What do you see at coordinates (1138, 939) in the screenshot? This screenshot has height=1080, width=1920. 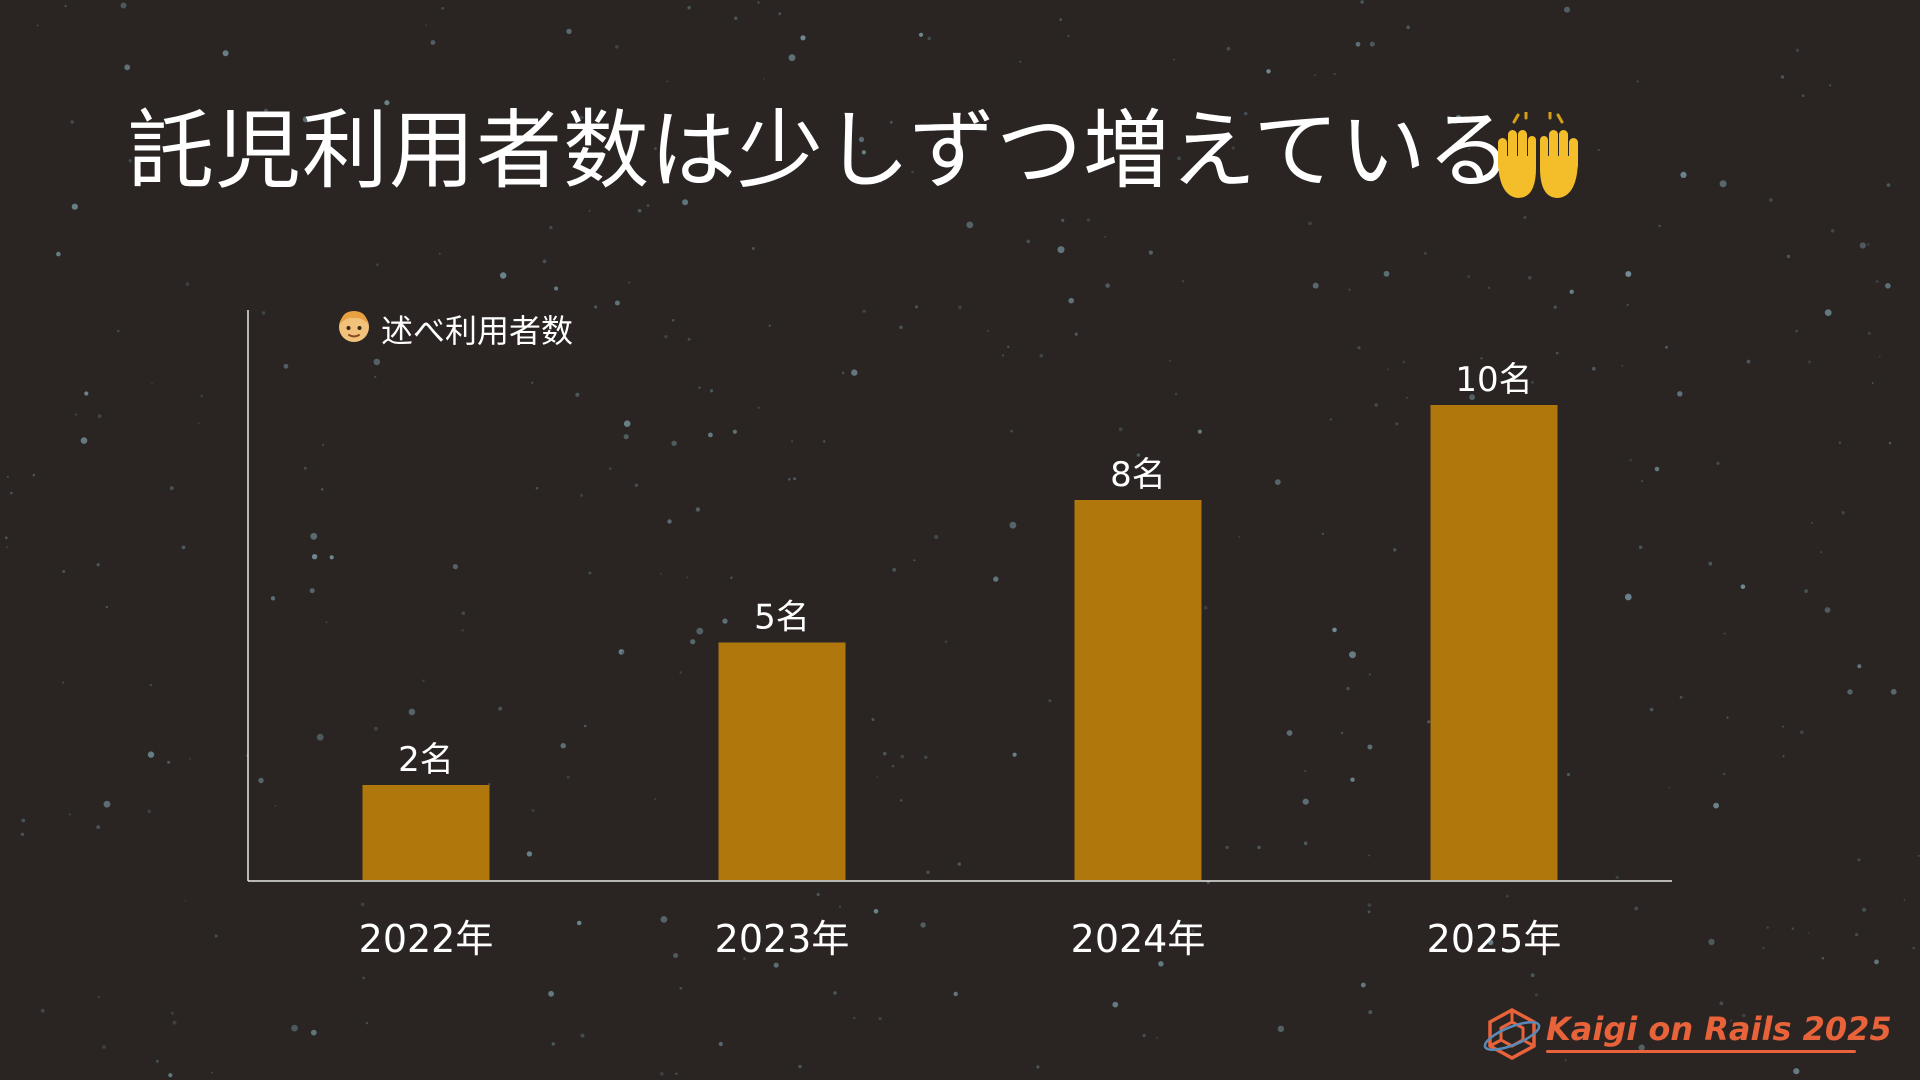 I see `x-tick-label-2: 2024年` at bounding box center [1138, 939].